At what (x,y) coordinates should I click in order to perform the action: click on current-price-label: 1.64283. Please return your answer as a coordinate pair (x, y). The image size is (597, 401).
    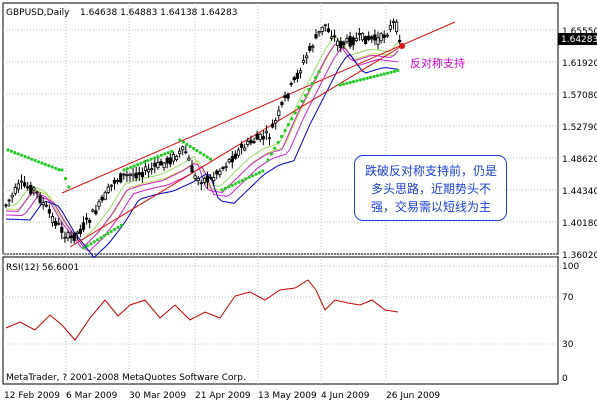
    Looking at the image, I should click on (579, 40).